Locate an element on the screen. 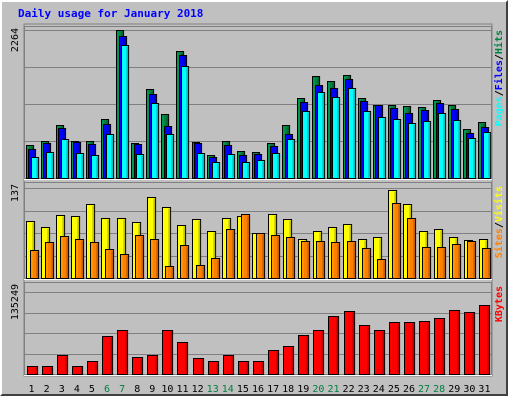 This screenshot has width=512, height=400. x-tick-label-11: 11 is located at coordinates (182, 389).